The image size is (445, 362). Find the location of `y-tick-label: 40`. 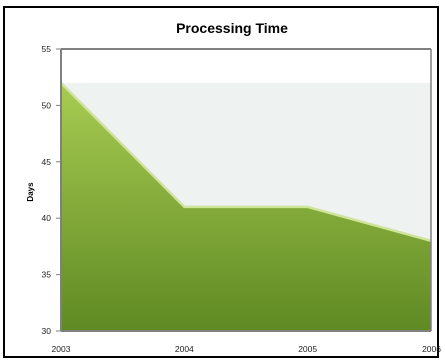

y-tick-label: 40 is located at coordinates (47, 218).